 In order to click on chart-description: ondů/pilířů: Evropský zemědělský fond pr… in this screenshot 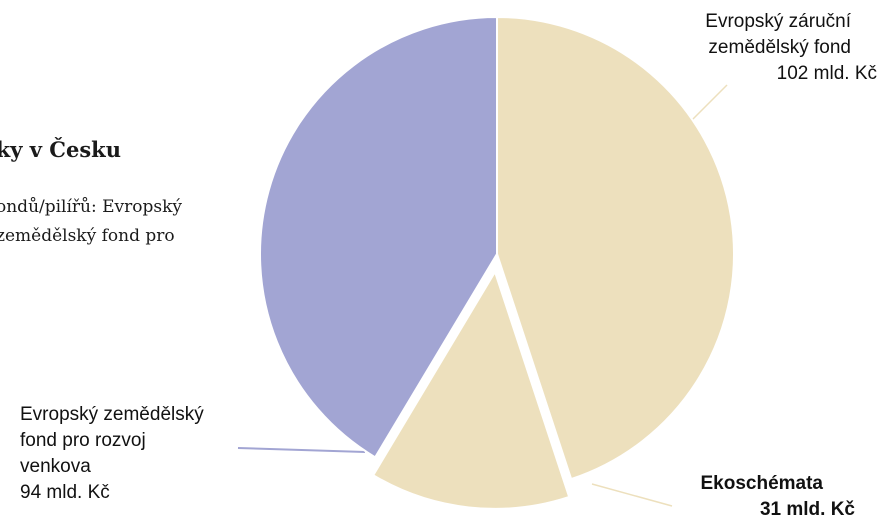, I will do `click(91, 222)`.